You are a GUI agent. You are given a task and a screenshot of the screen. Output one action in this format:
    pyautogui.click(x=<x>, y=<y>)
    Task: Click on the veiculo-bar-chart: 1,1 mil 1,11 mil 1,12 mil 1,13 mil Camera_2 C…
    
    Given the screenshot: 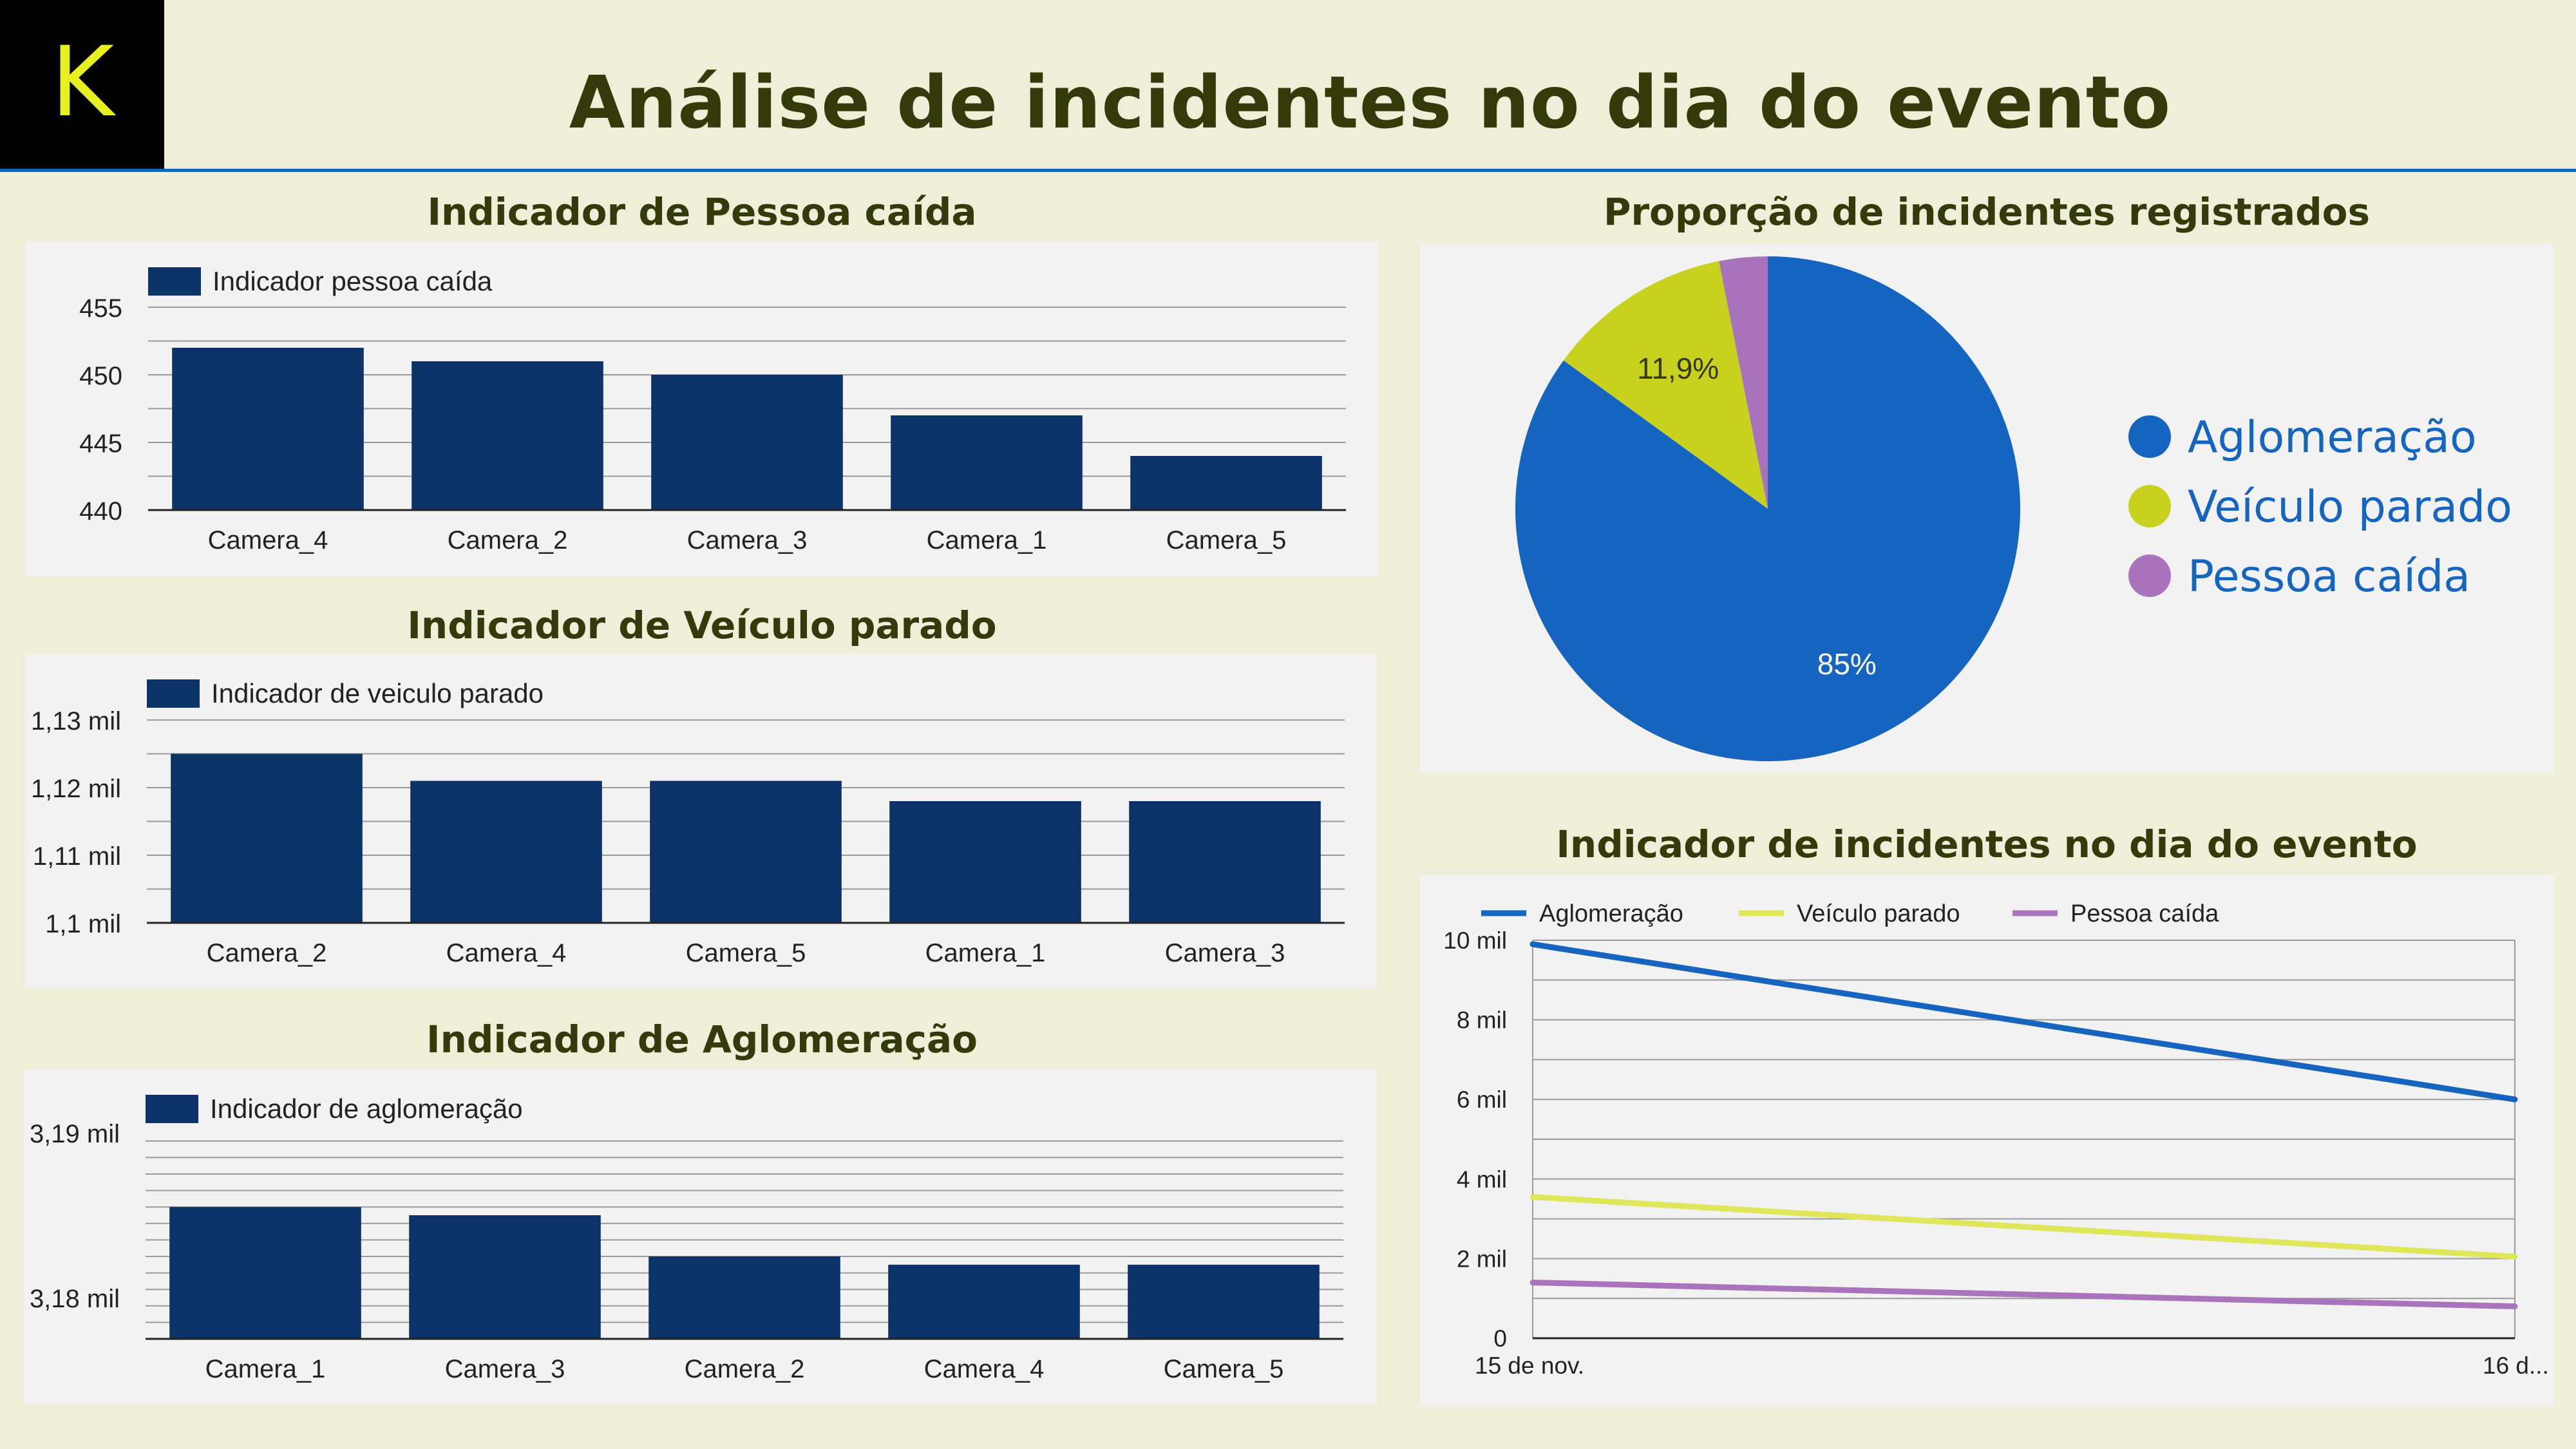 What is the action you would take?
    pyautogui.click(x=688, y=822)
    